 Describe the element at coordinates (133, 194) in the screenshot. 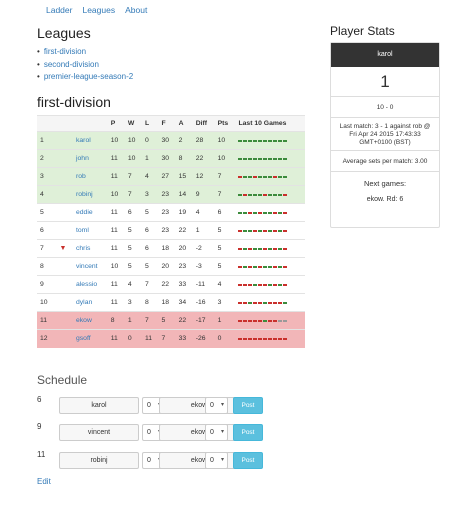

I see `won-cell: 7` at that location.